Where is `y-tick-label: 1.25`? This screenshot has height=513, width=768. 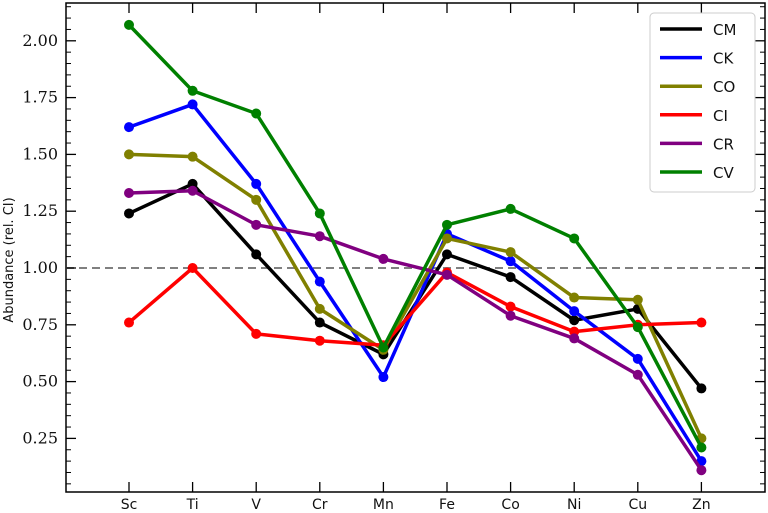
y-tick-label: 1.25 is located at coordinates (40, 210).